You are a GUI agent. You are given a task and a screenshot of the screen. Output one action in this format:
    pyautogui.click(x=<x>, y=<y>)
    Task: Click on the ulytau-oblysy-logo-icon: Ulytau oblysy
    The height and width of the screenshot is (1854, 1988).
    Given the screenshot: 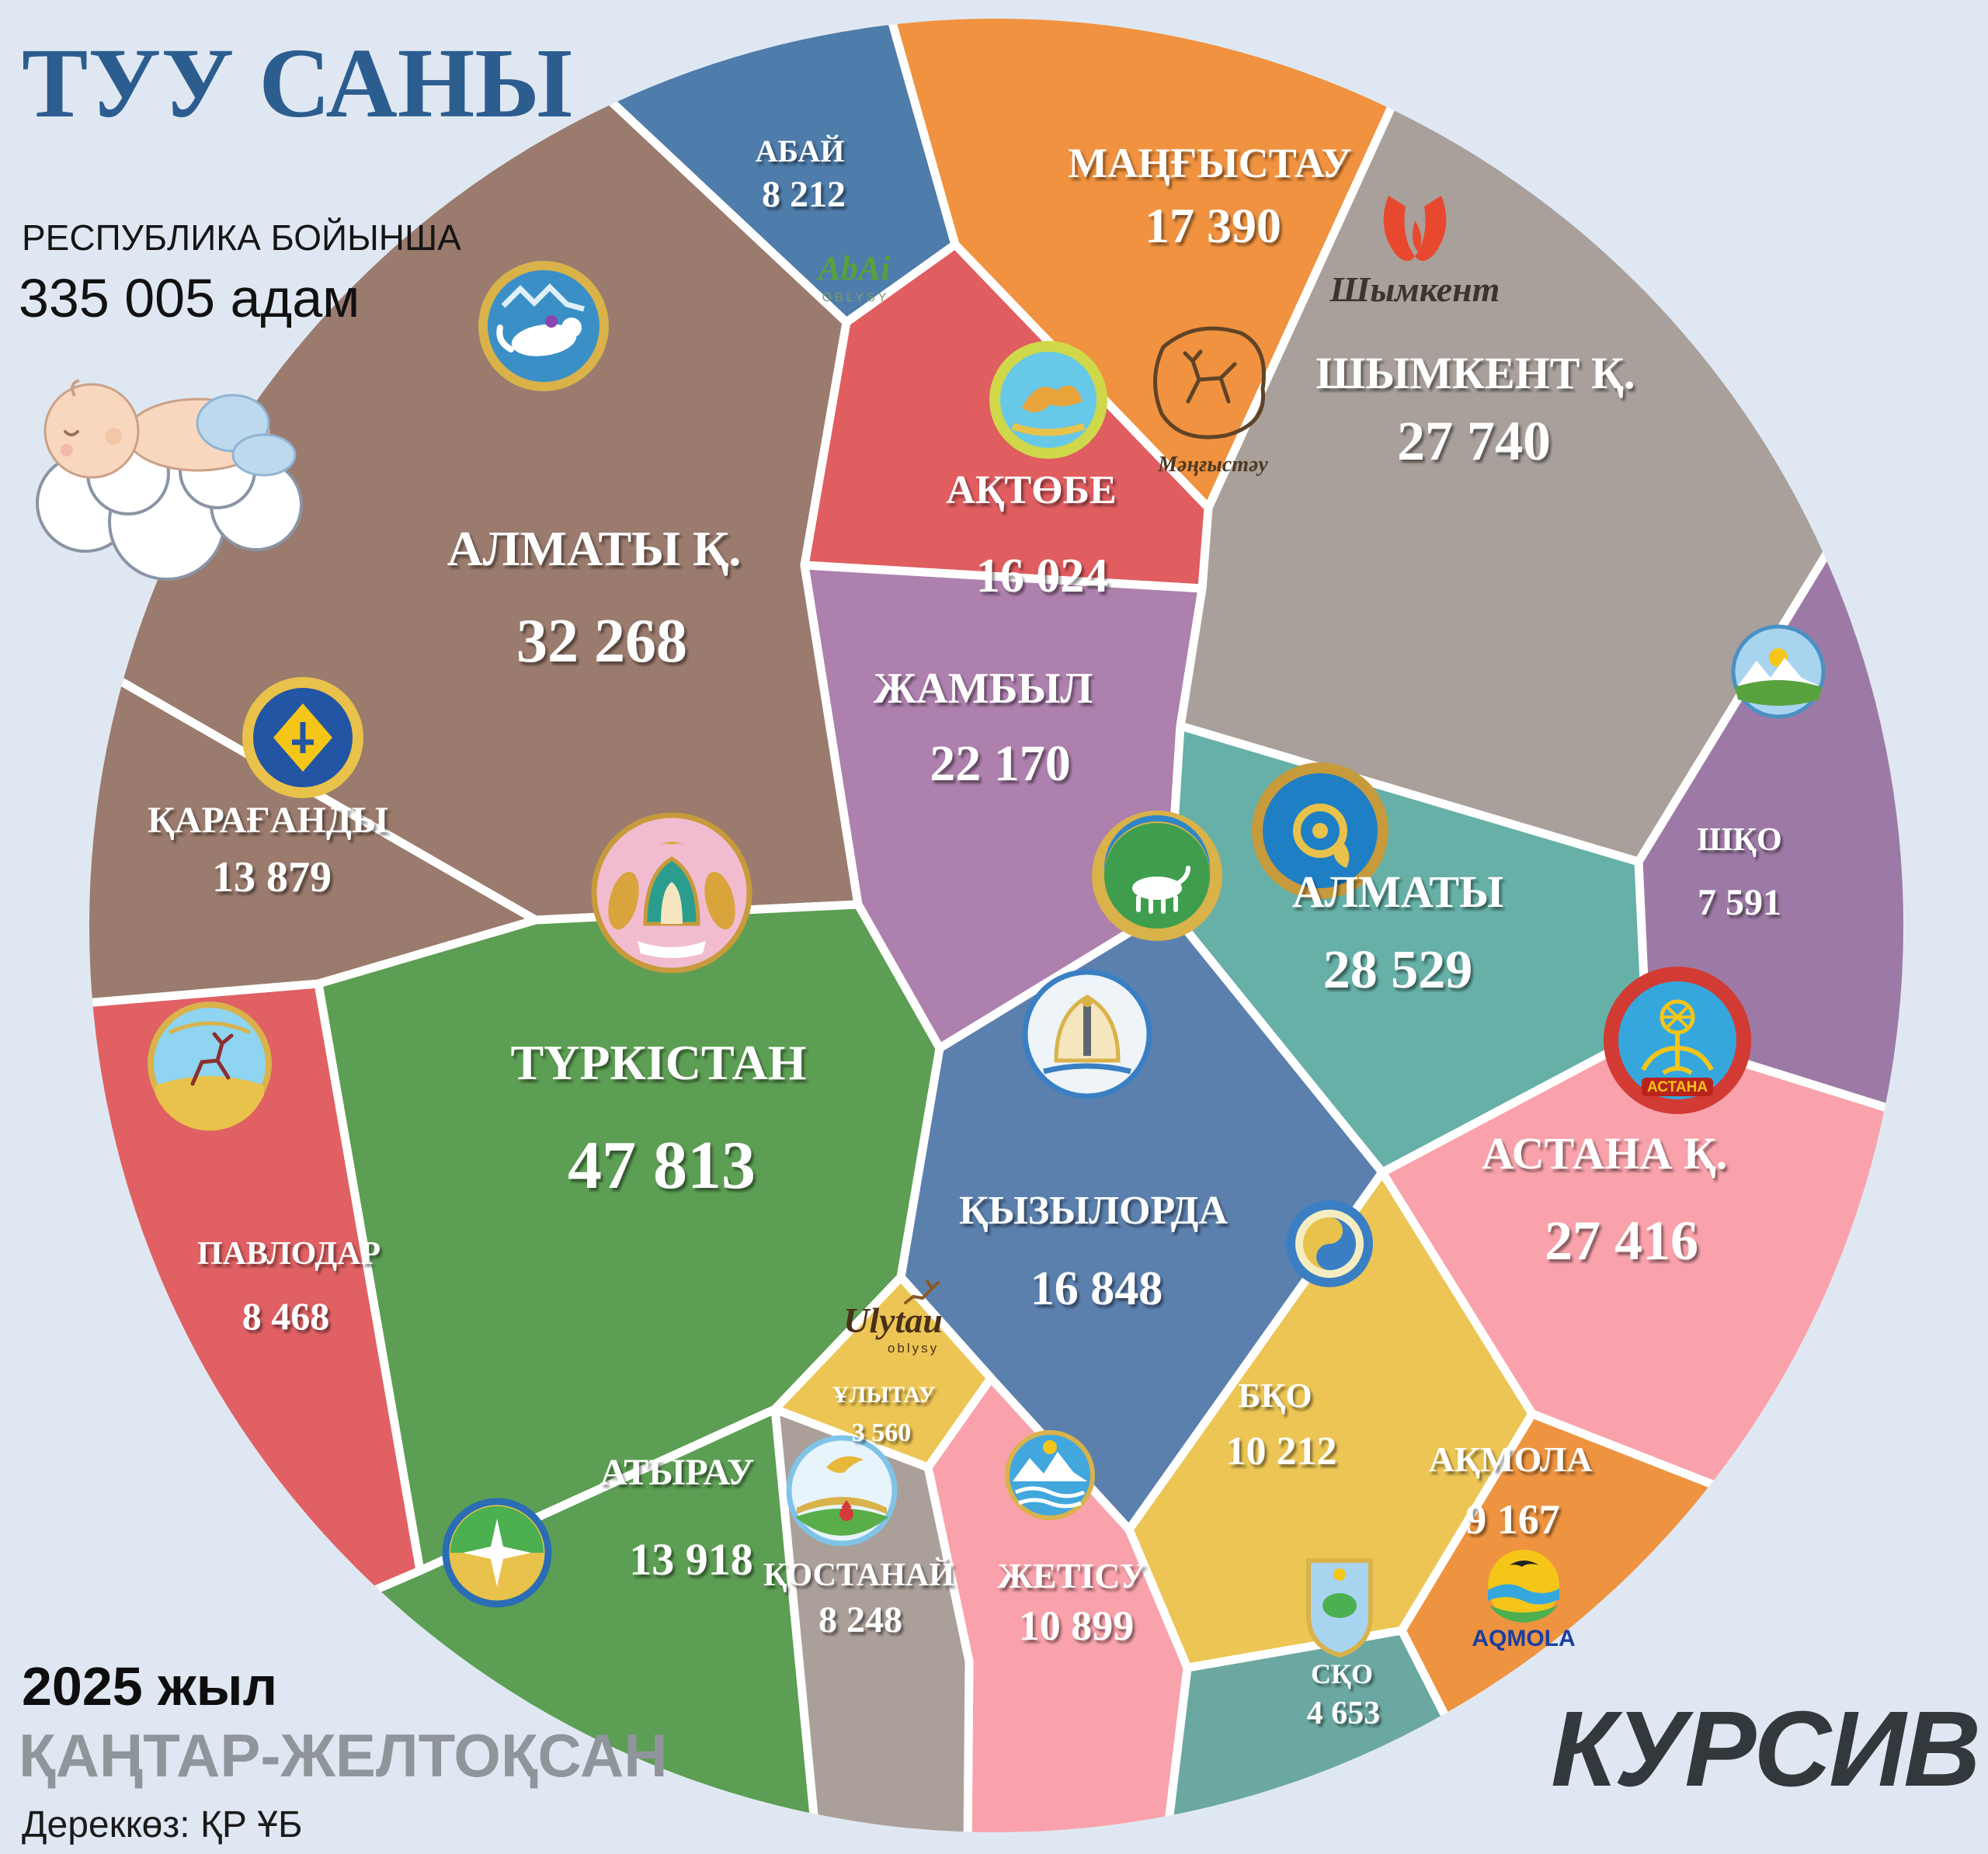 What is the action you would take?
    pyautogui.click(x=893, y=1317)
    